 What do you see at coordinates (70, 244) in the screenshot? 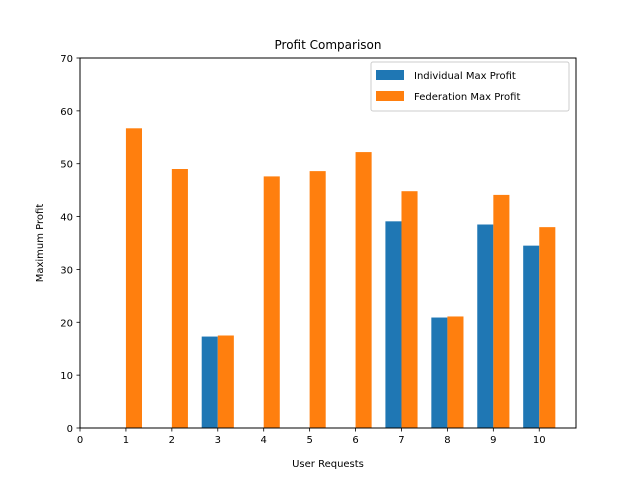
I see `y-axis-ticks: 0 10 20 30 40 50 60 70` at bounding box center [70, 244].